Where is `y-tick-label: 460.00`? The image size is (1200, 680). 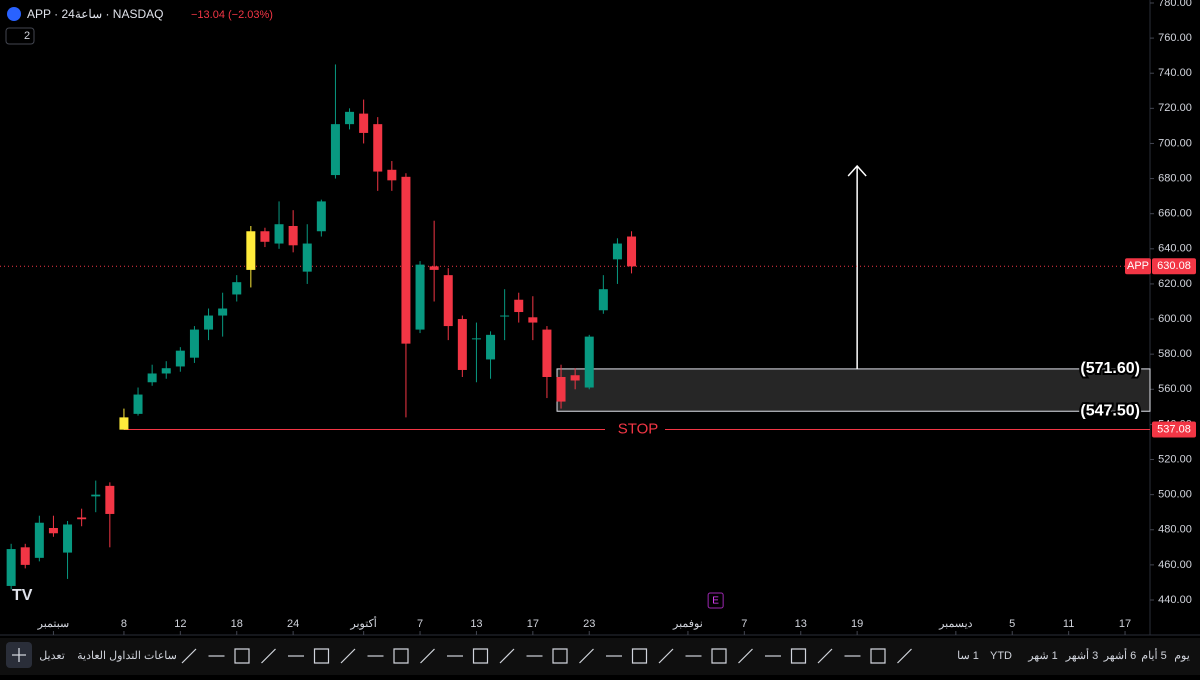 y-tick-label: 460.00 is located at coordinates (1175, 565).